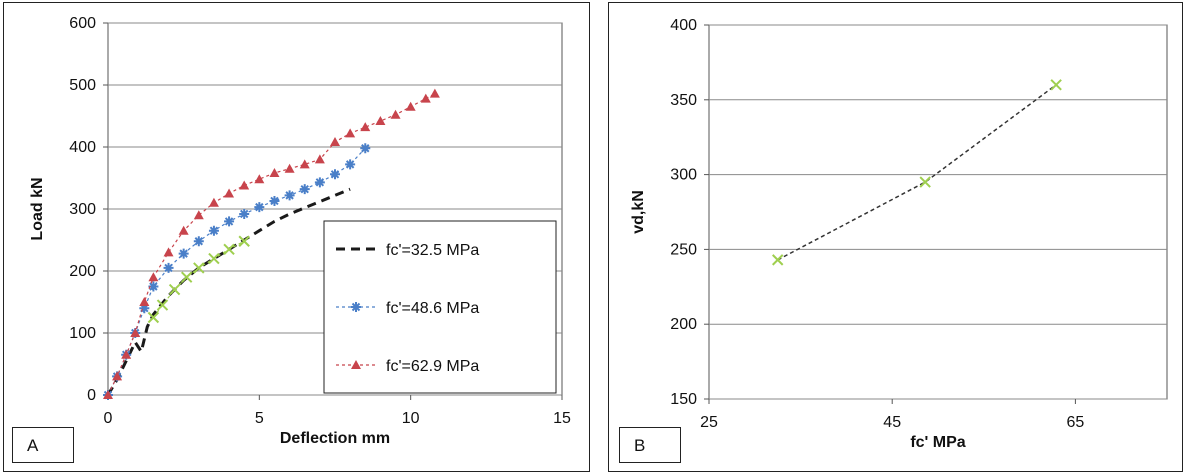 The height and width of the screenshot is (474, 1186). What do you see at coordinates (638, 212) in the screenshot?
I see `y-axis-label: vd,kN` at bounding box center [638, 212].